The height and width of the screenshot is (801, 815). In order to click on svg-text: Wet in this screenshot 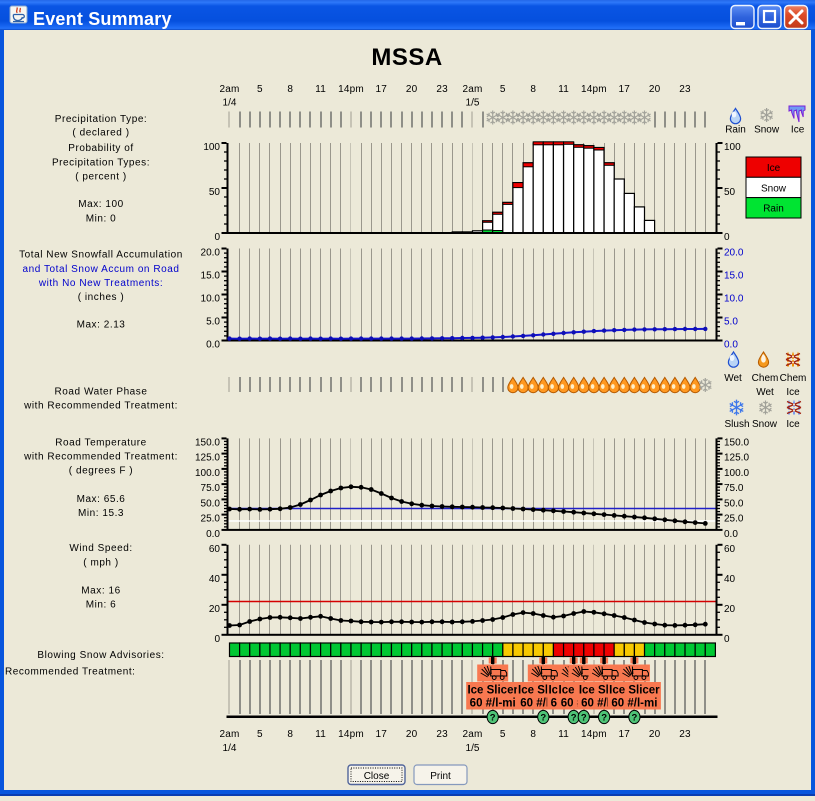, I will do `click(733, 378)`.